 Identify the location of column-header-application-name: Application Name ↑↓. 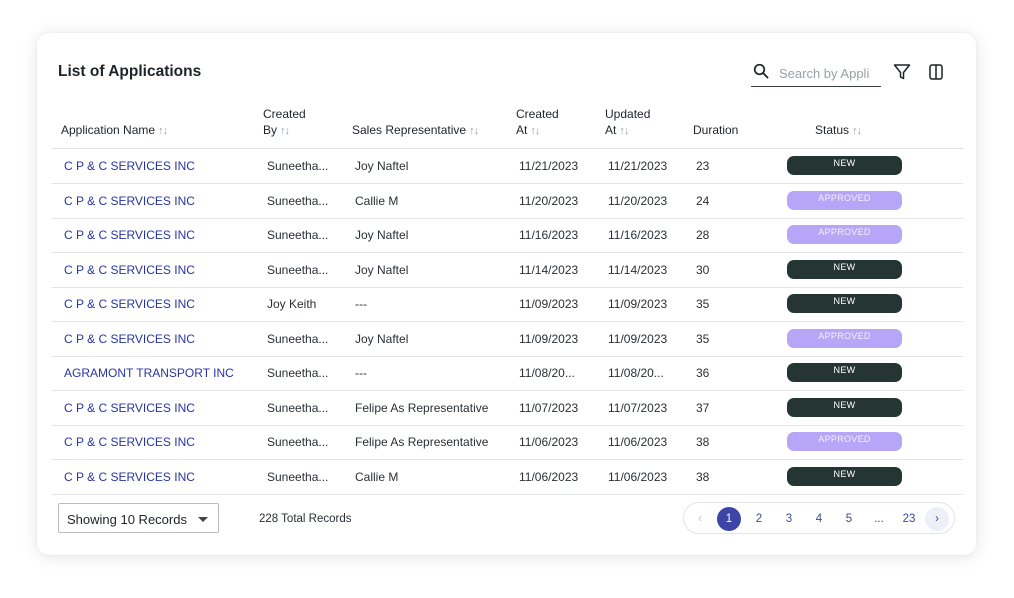
(114, 130).